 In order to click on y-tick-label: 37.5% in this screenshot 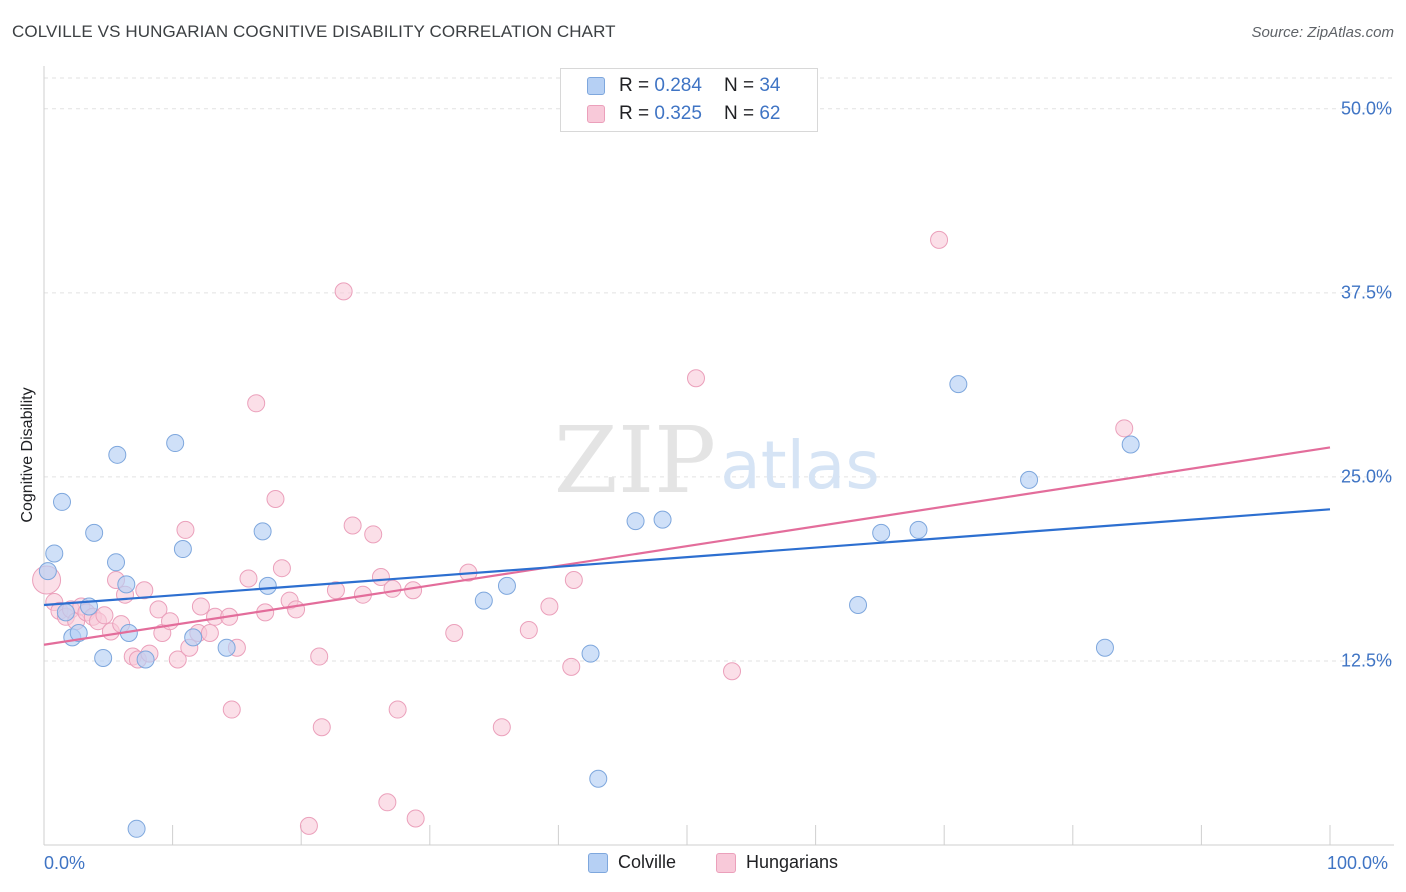, I will do `click(1366, 292)`.